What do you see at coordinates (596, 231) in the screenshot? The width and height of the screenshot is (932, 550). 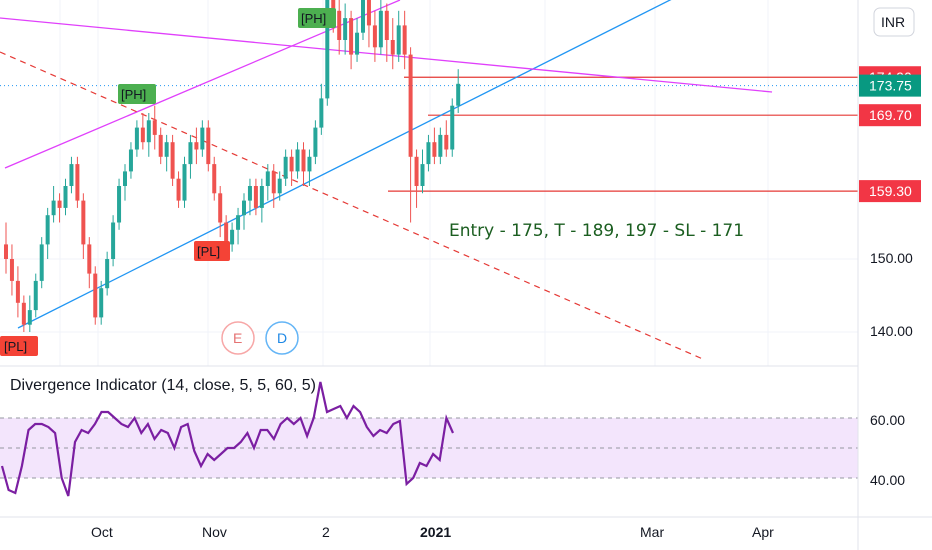 I see `trade-annotation: Entry - 175, T - 189, 197 - SL - 171` at bounding box center [596, 231].